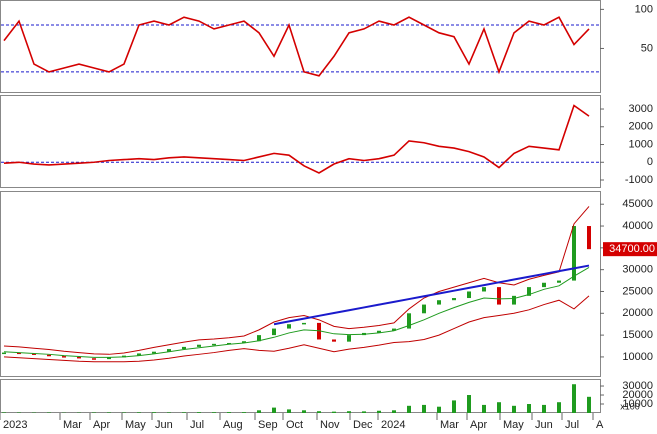  What do you see at coordinates (294, 425) in the screenshot?
I see `x-tick-label: Oct` at bounding box center [294, 425].